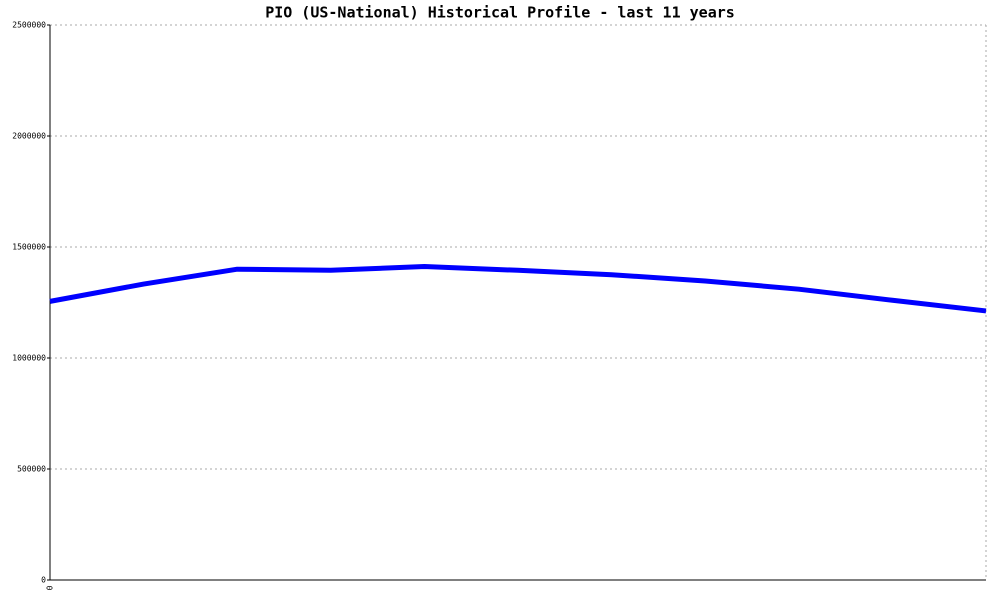  What do you see at coordinates (50, 587) in the screenshot?
I see `x-tick-label: 0` at bounding box center [50, 587].